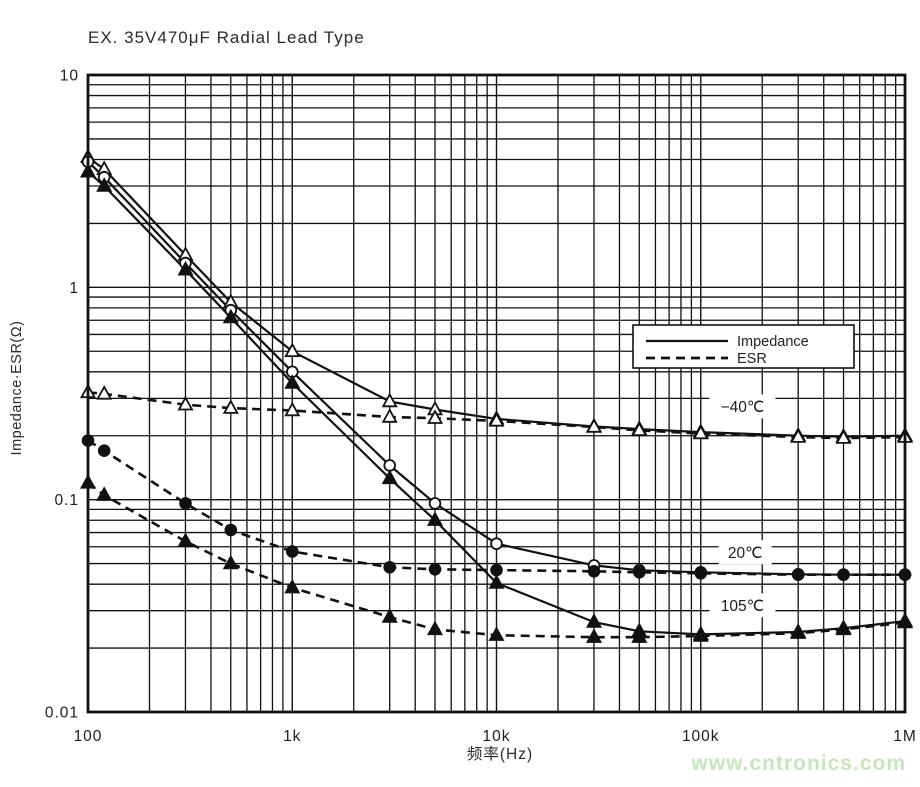  I want to click on y-tick-label: 0.01, so click(62, 713).